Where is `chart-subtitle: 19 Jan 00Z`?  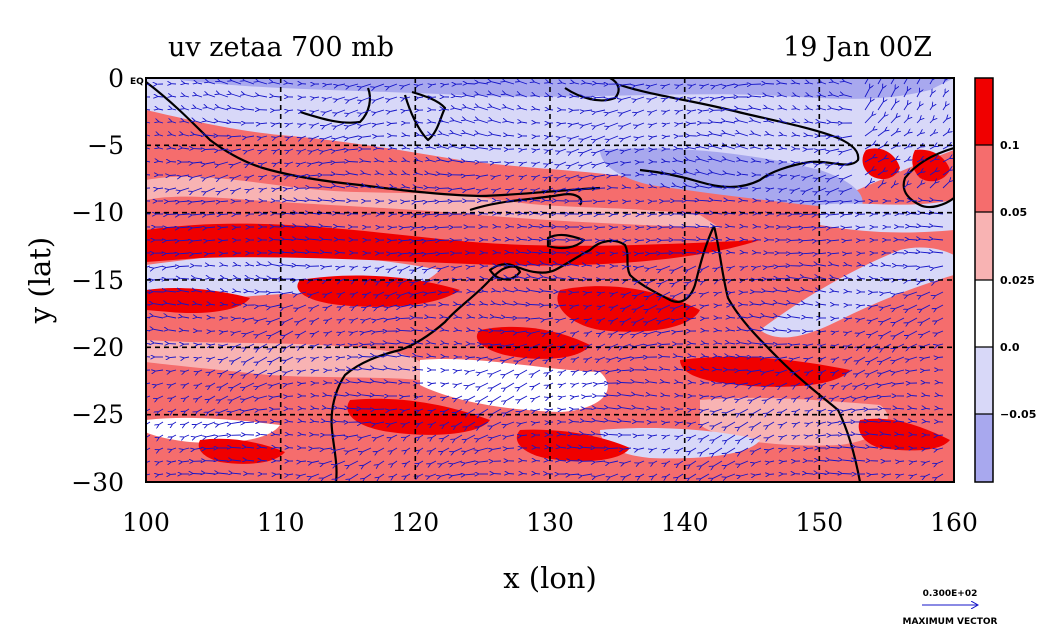
chart-subtitle: 19 Jan 00Z is located at coordinates (857, 47).